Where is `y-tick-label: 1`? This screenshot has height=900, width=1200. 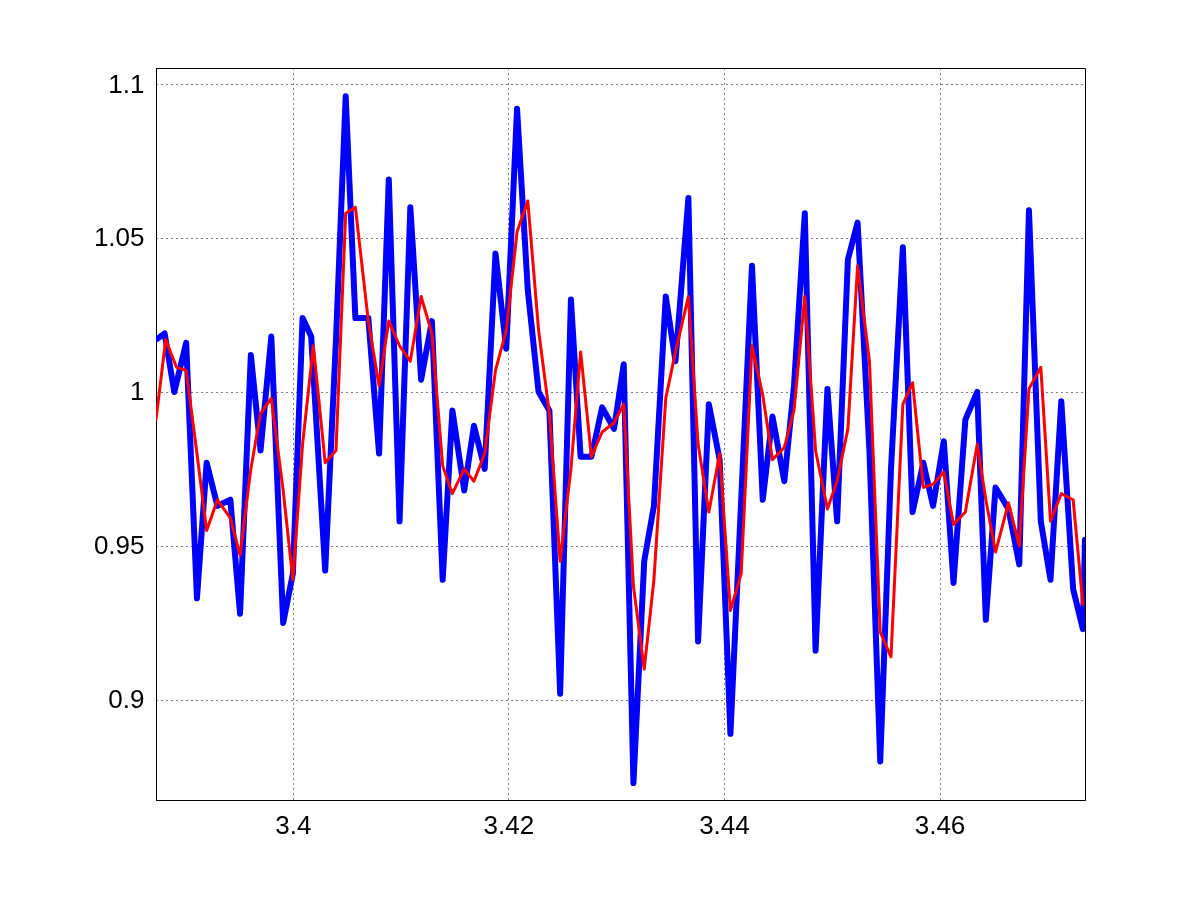 y-tick-label: 1 is located at coordinates (137, 391).